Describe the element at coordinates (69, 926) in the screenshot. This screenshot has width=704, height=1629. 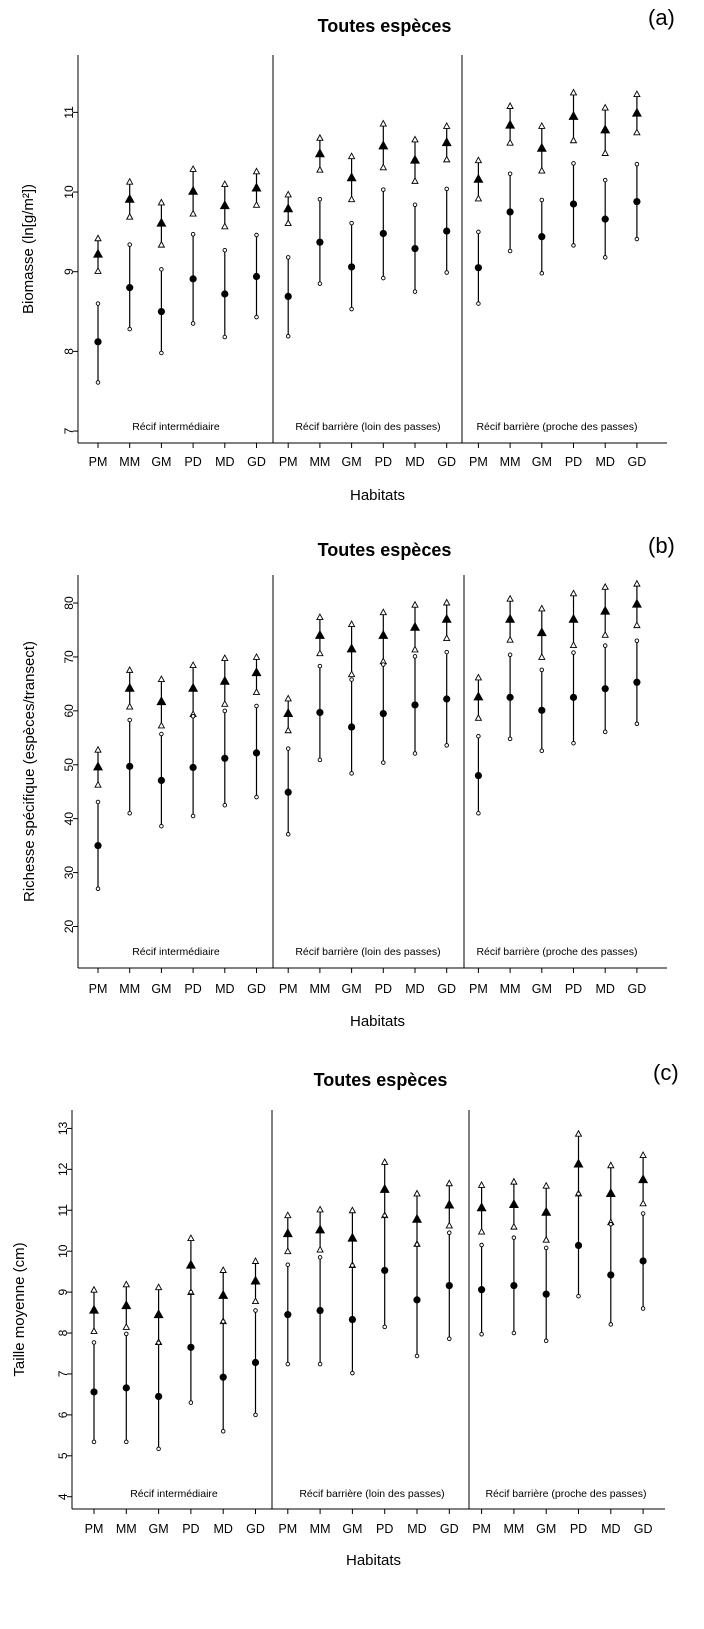
I see `y-tick-label: 20` at that location.